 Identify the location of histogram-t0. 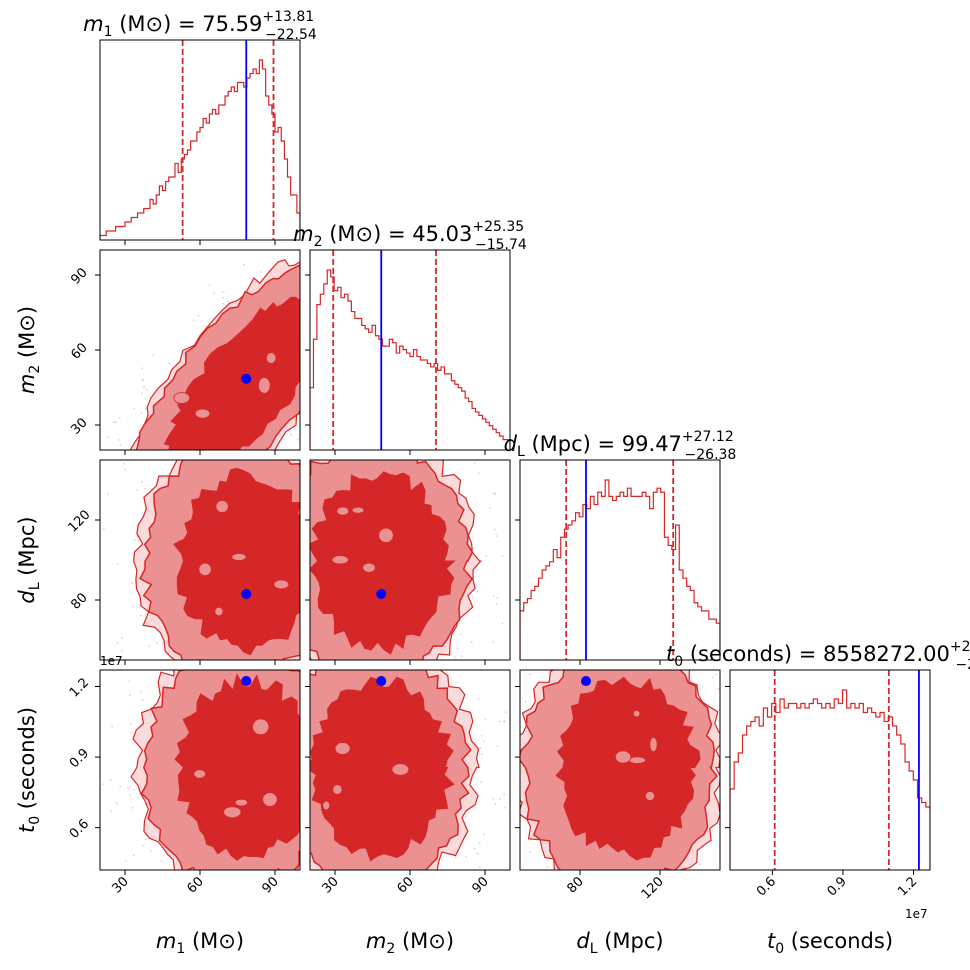
(830, 779).